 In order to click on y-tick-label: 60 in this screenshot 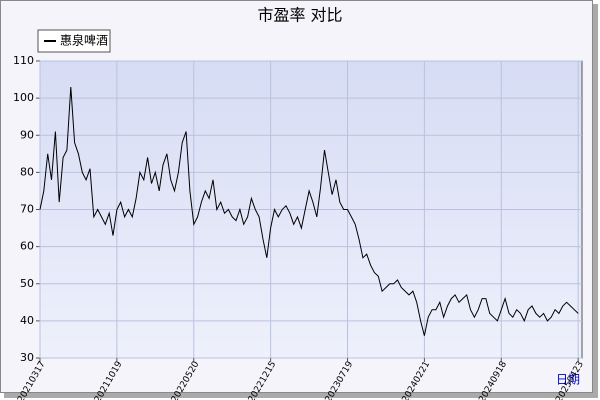, I will do `click(27, 246)`.